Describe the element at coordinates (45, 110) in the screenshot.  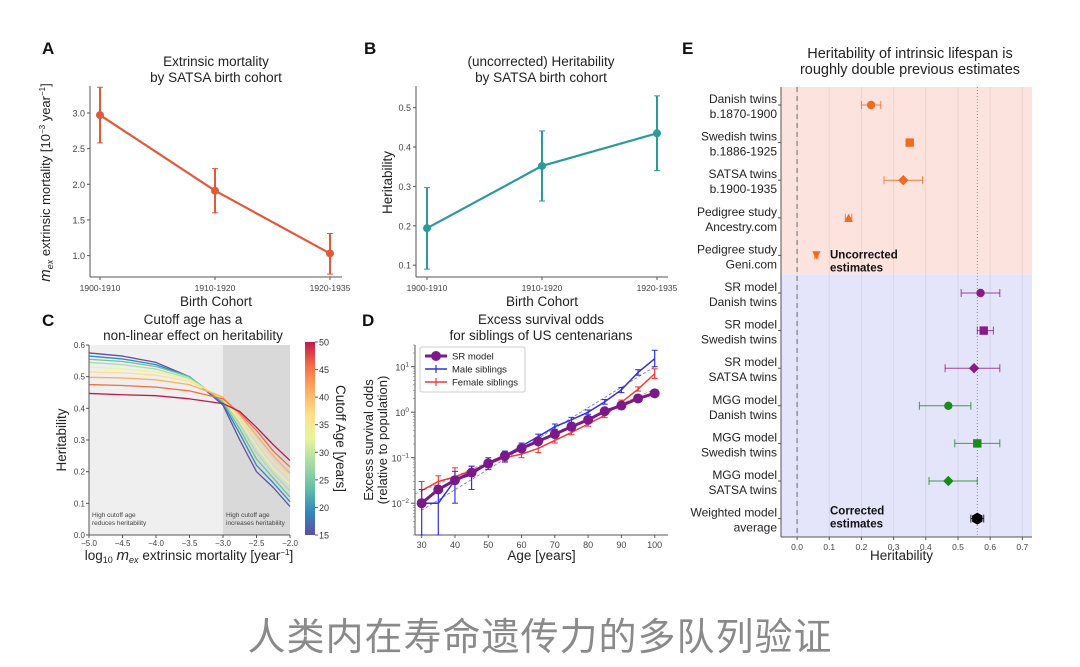
I see `y-label-part: year` at that location.